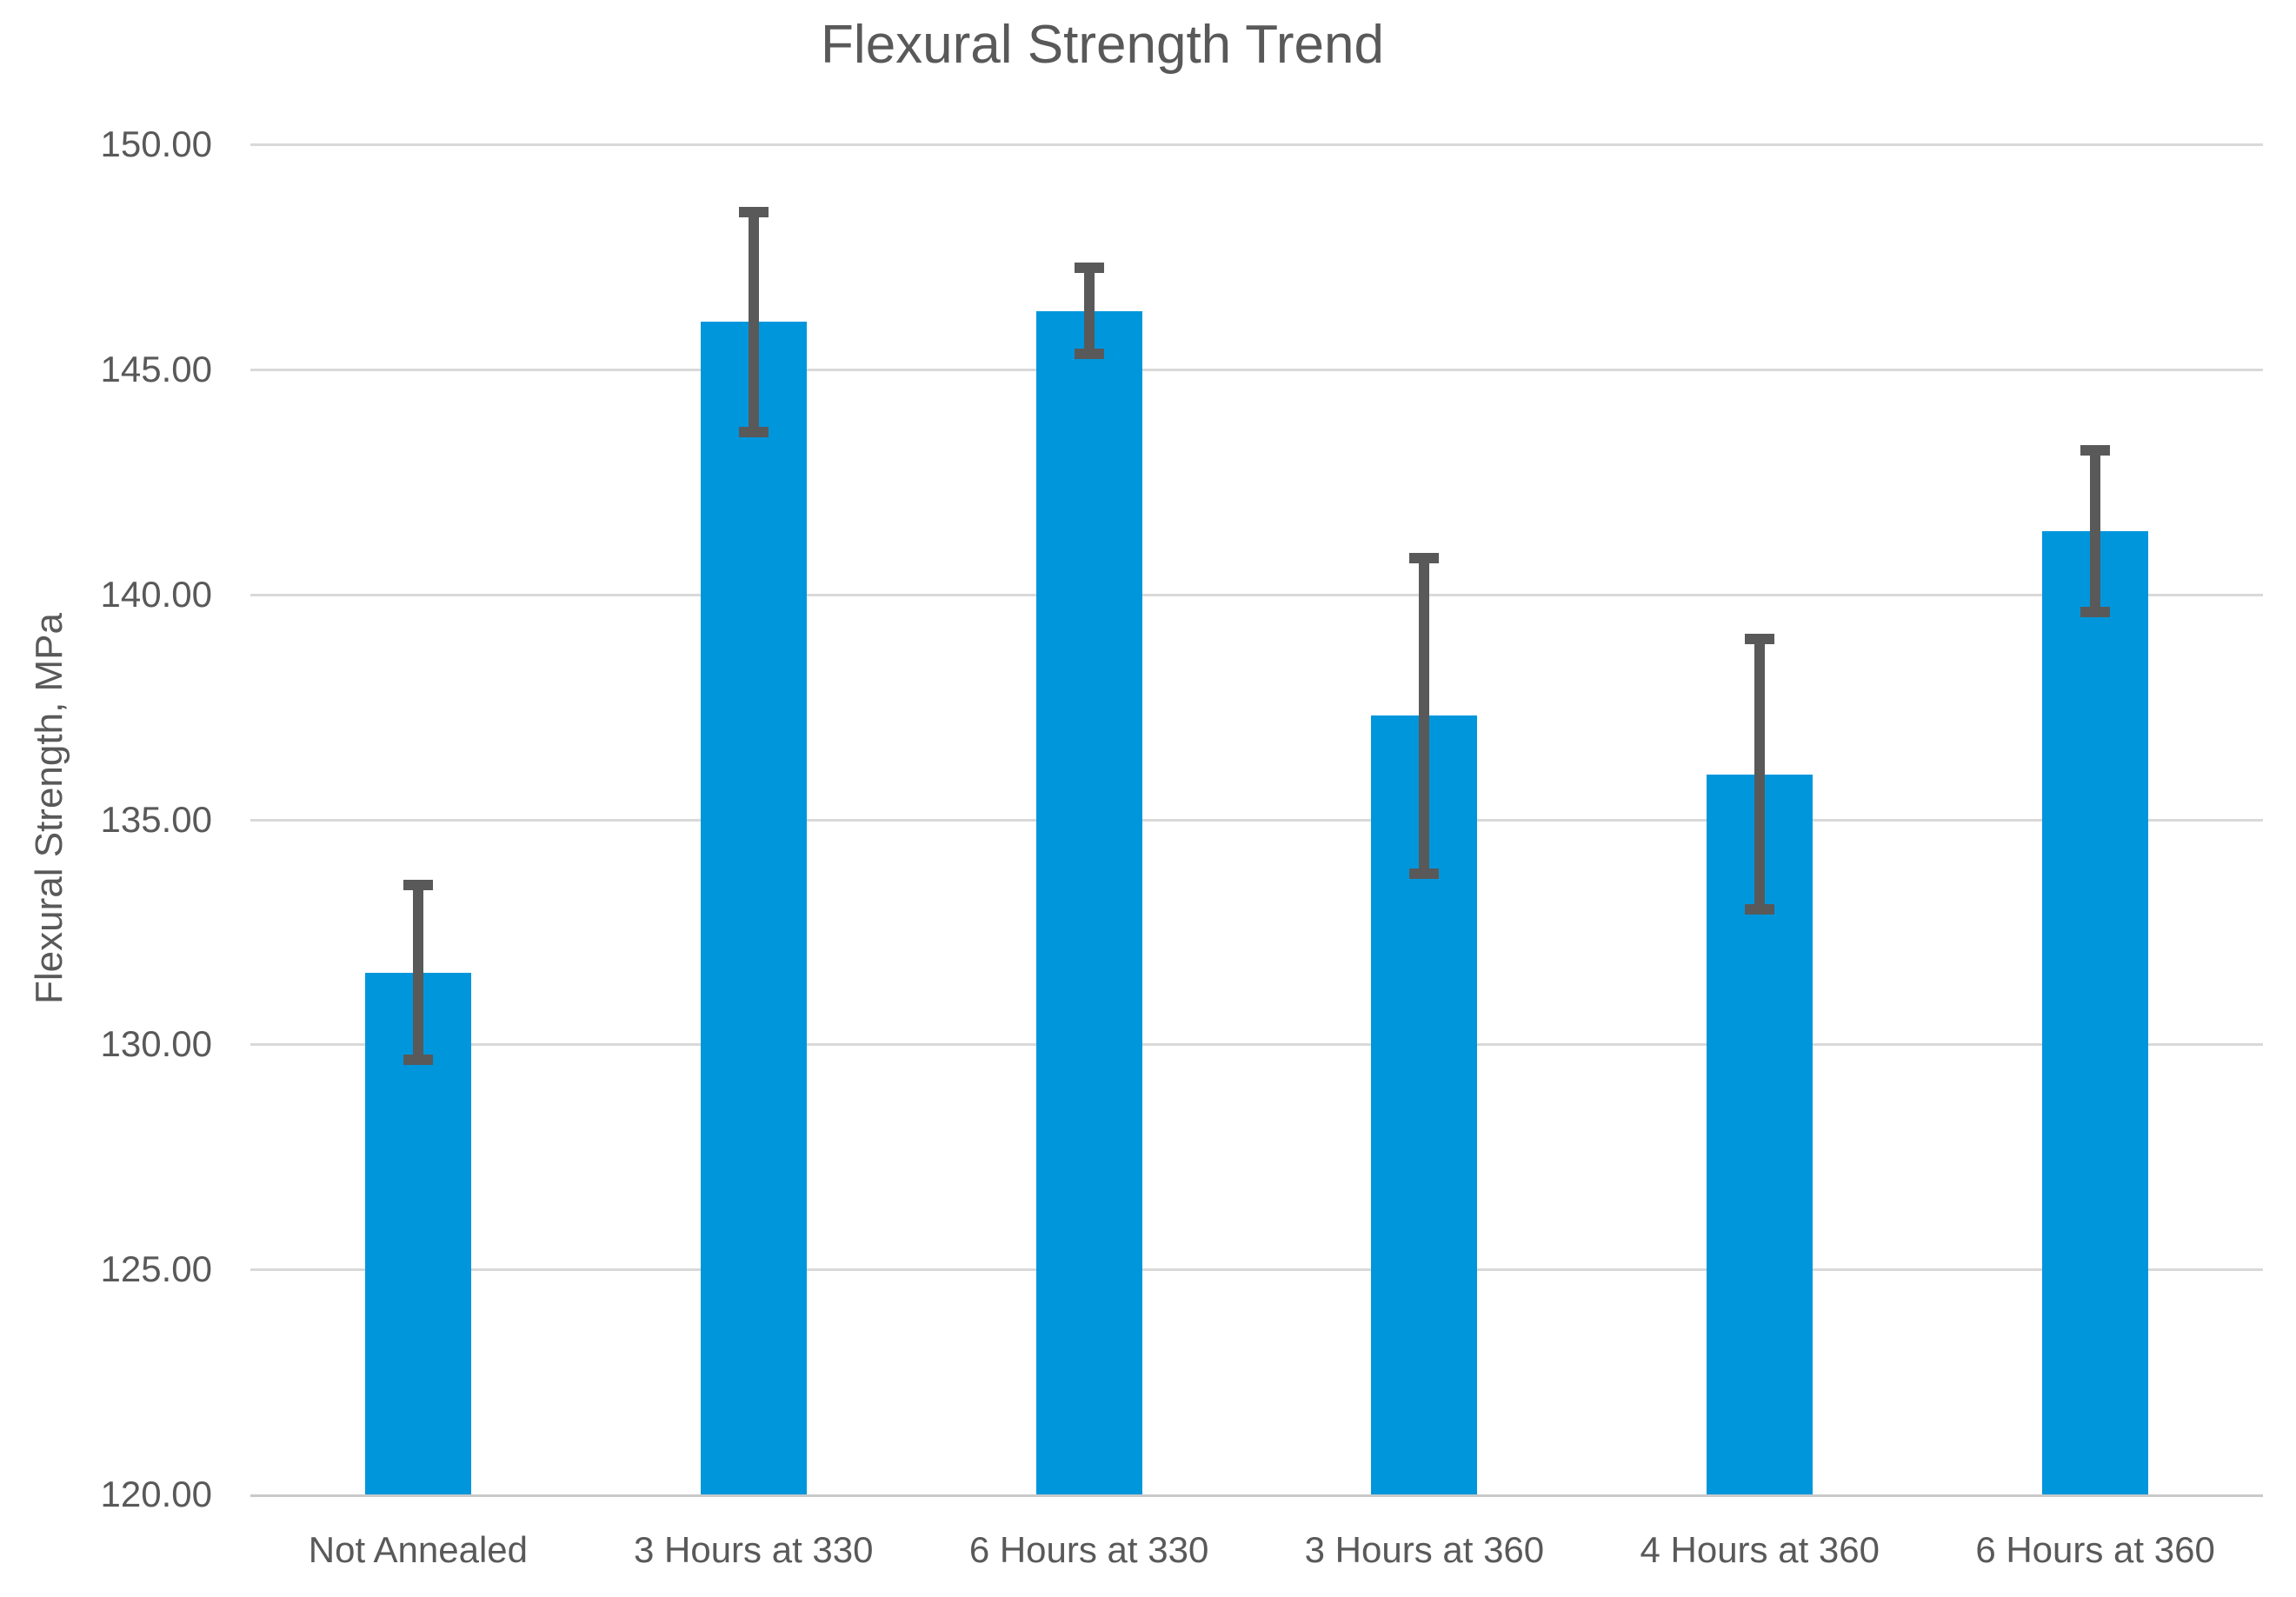 The width and height of the screenshot is (2296, 1597). What do you see at coordinates (156, 368) in the screenshot?
I see `y-tick-label: 145.00` at bounding box center [156, 368].